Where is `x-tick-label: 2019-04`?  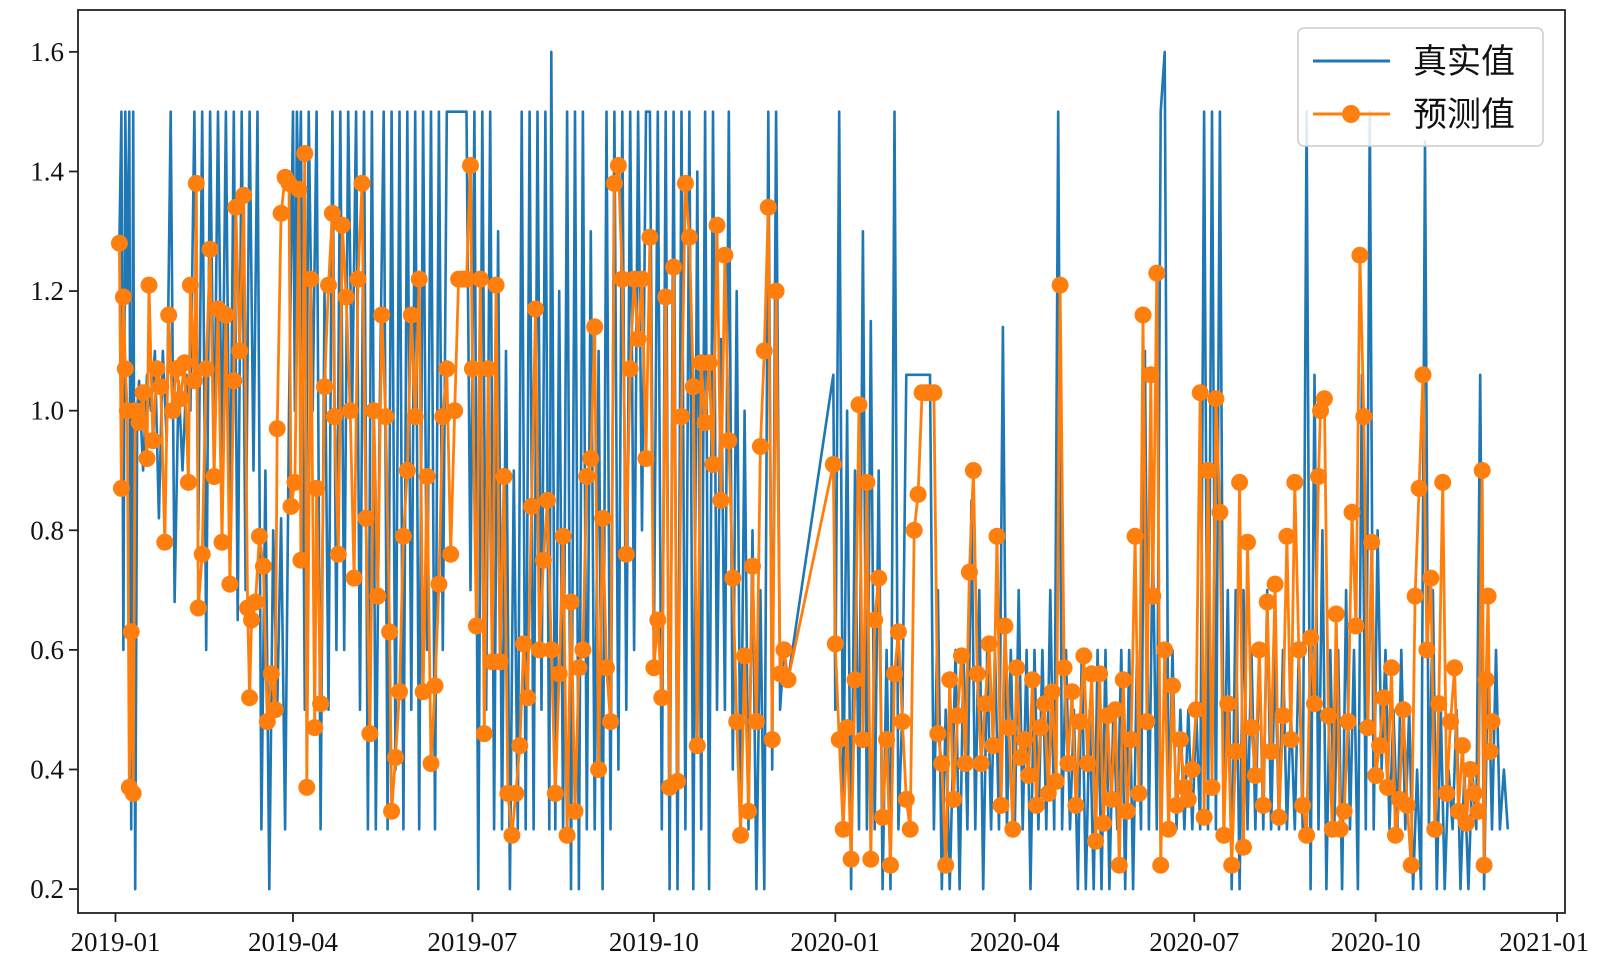 x-tick-label: 2019-04 is located at coordinates (293, 942).